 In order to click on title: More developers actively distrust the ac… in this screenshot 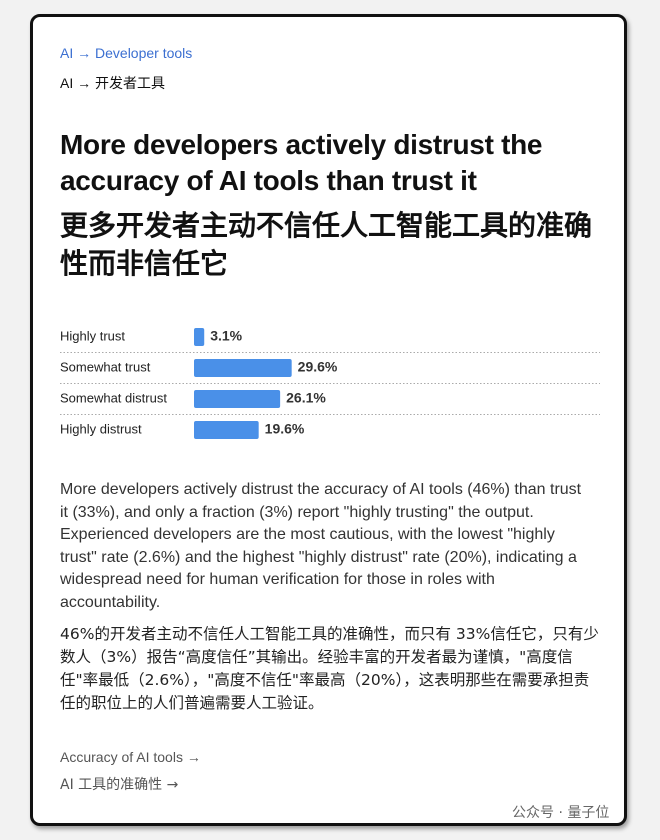, I will do `click(301, 162)`.